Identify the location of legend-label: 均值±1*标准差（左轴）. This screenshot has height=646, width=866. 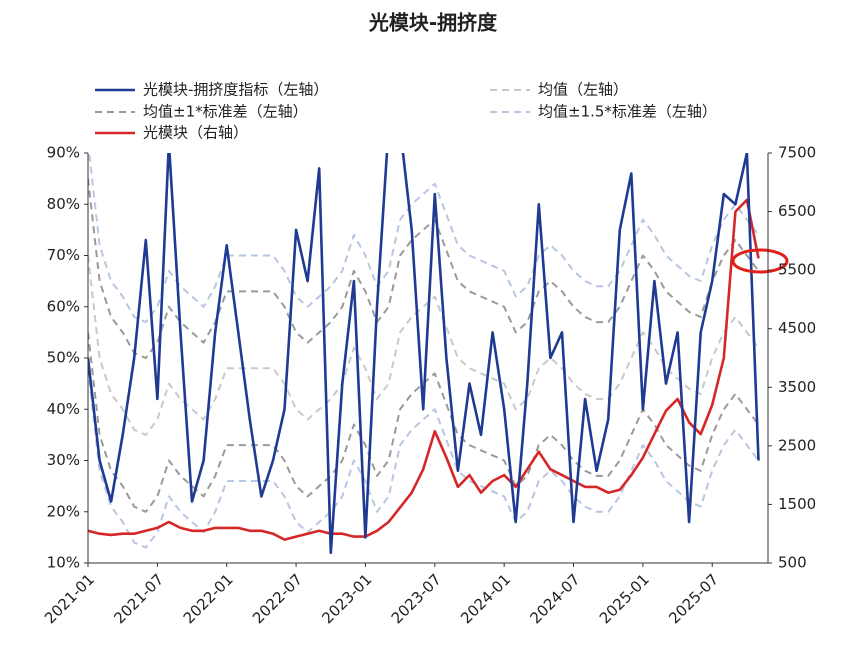
(225, 112).